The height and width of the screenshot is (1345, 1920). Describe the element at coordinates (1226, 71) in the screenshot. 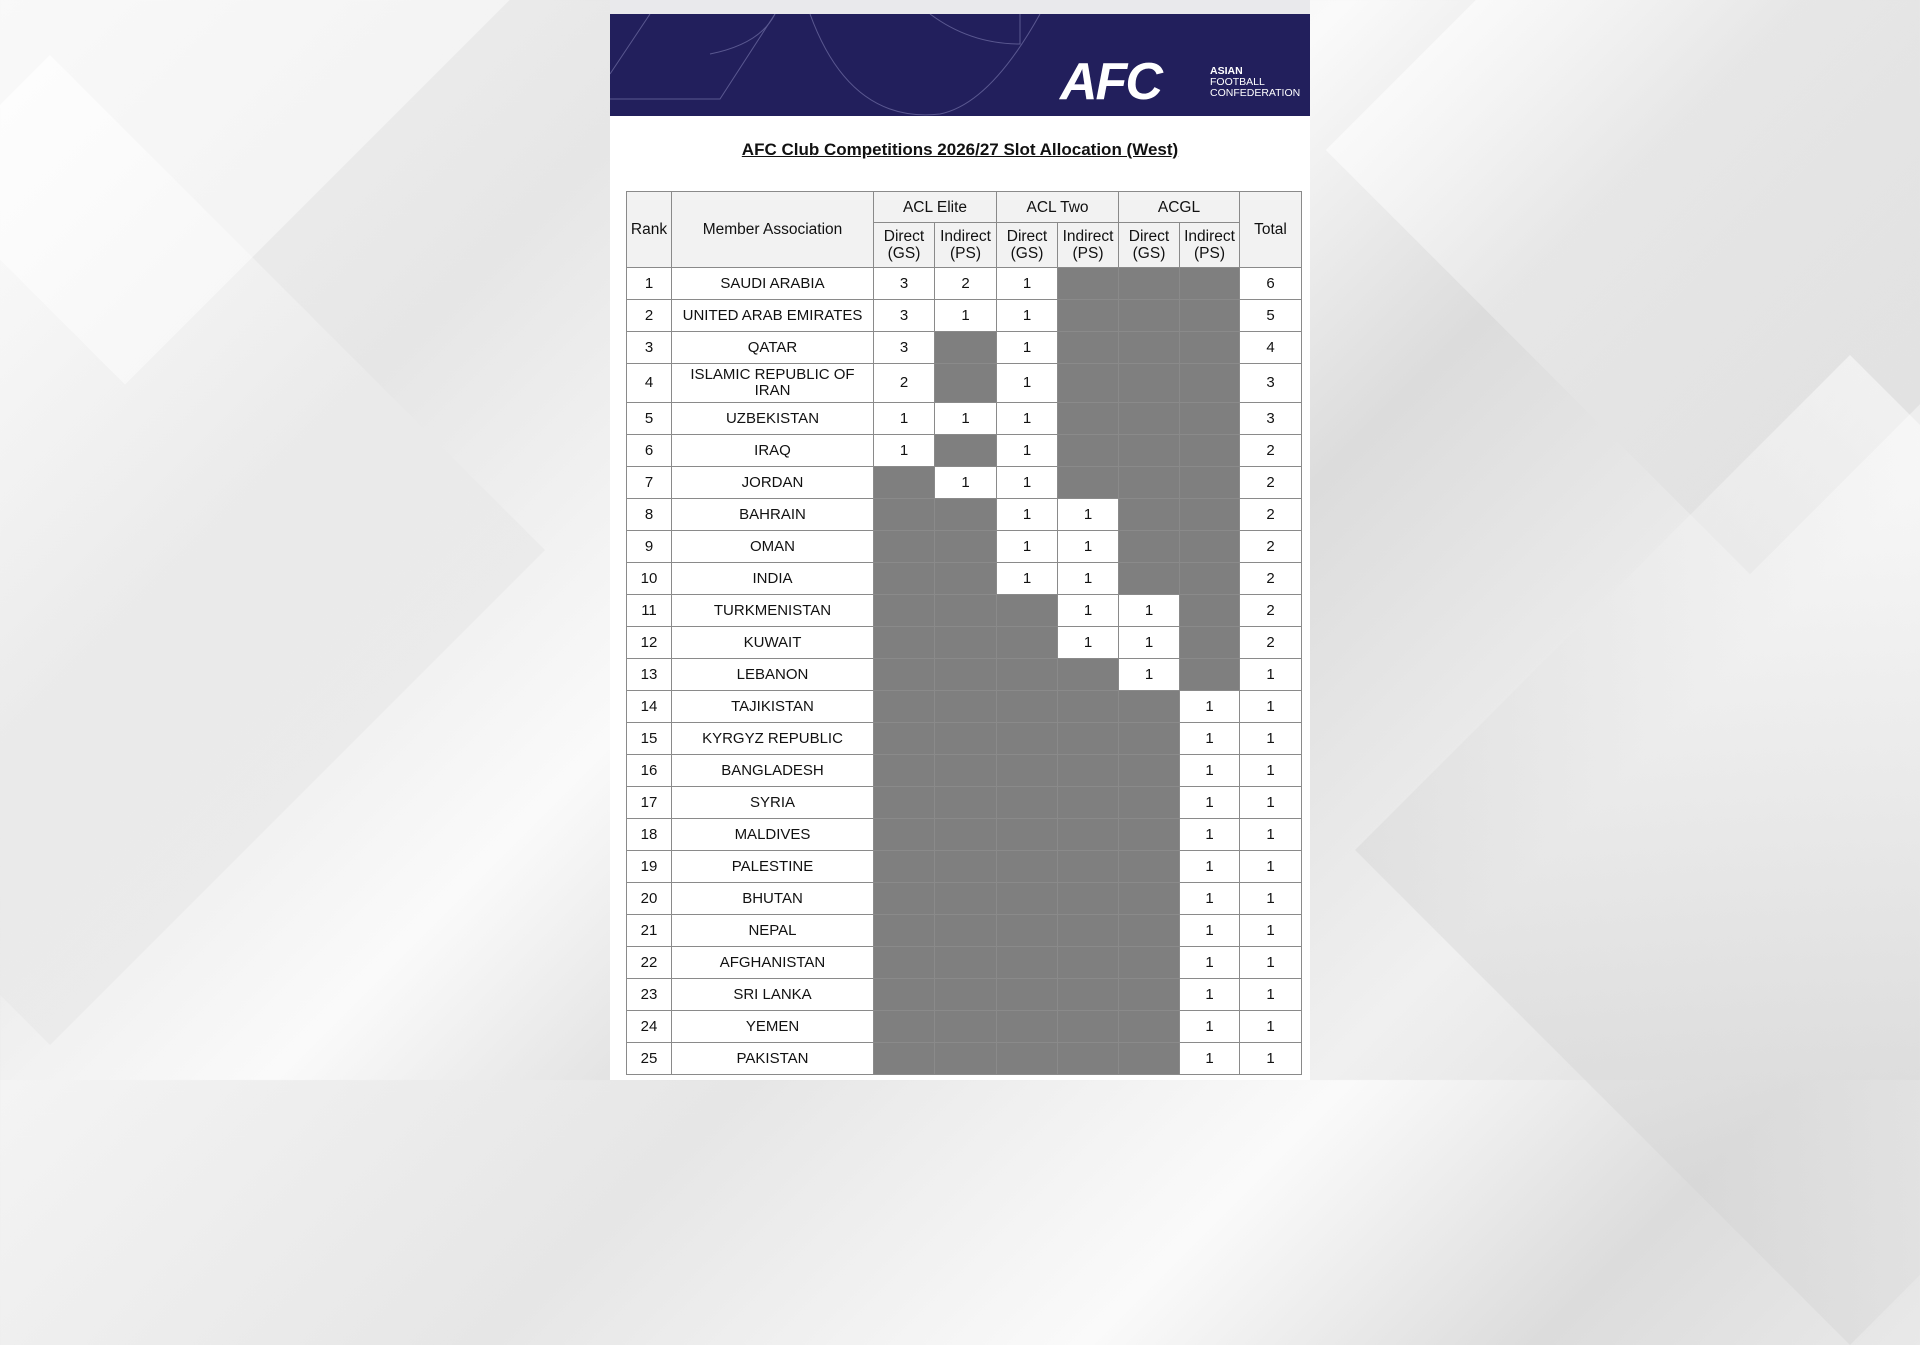

I see `logo-line: ASIAN` at that location.